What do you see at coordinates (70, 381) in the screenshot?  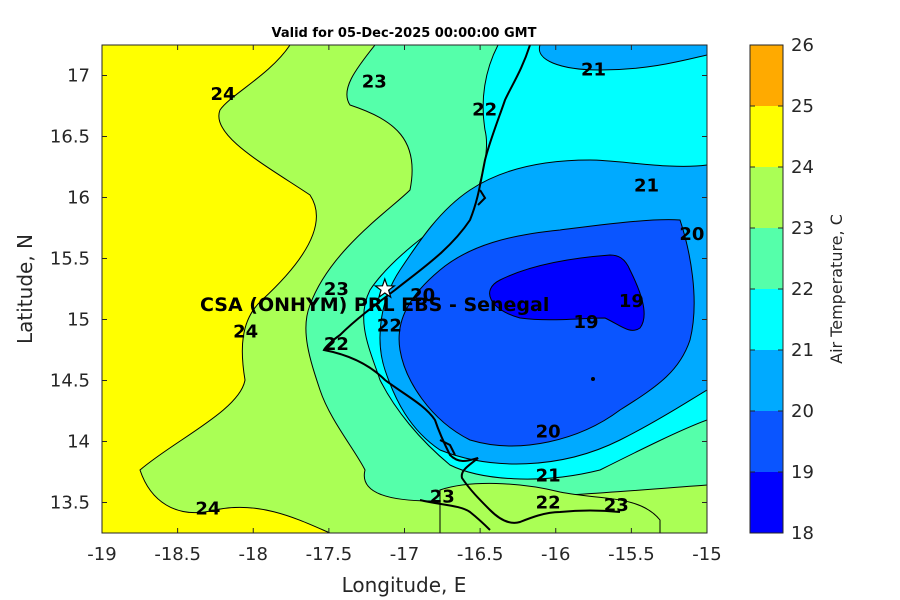 I see `y-tick-label: 14.5` at bounding box center [70, 381].